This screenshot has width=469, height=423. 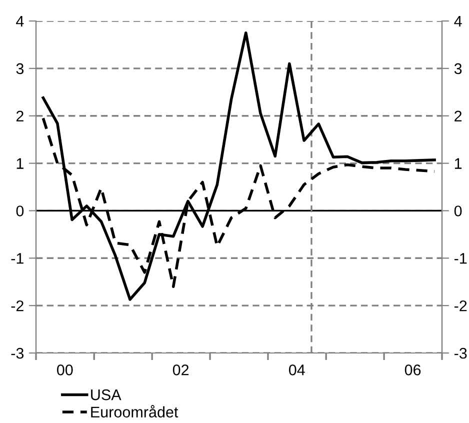 What do you see at coordinates (17, 353) in the screenshot?
I see `y-tick-label: -3` at bounding box center [17, 353].